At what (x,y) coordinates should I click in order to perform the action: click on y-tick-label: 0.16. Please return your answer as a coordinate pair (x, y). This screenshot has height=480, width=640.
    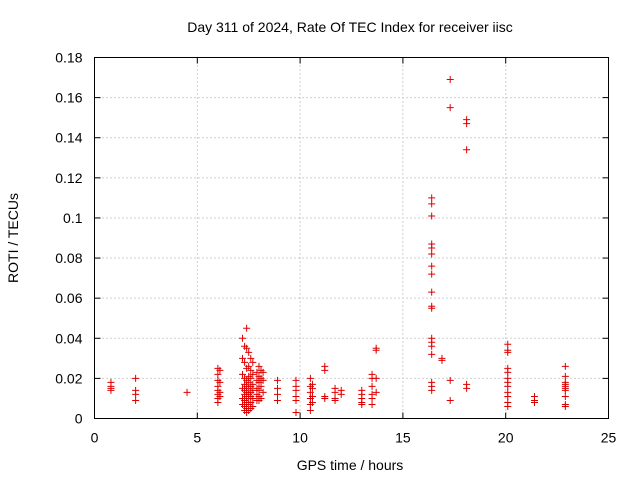
    Looking at the image, I should click on (68, 98).